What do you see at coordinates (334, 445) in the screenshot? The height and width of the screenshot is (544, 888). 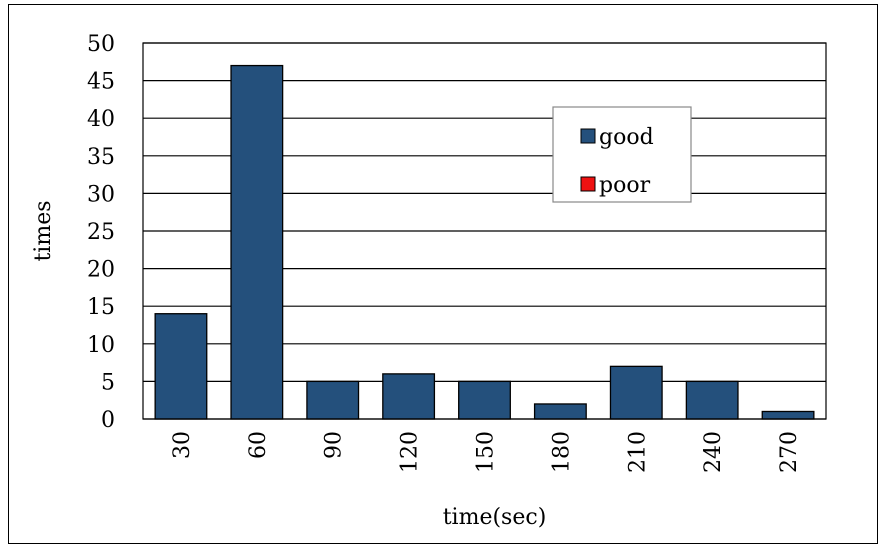 I see `x-tick-90: 90` at bounding box center [334, 445].